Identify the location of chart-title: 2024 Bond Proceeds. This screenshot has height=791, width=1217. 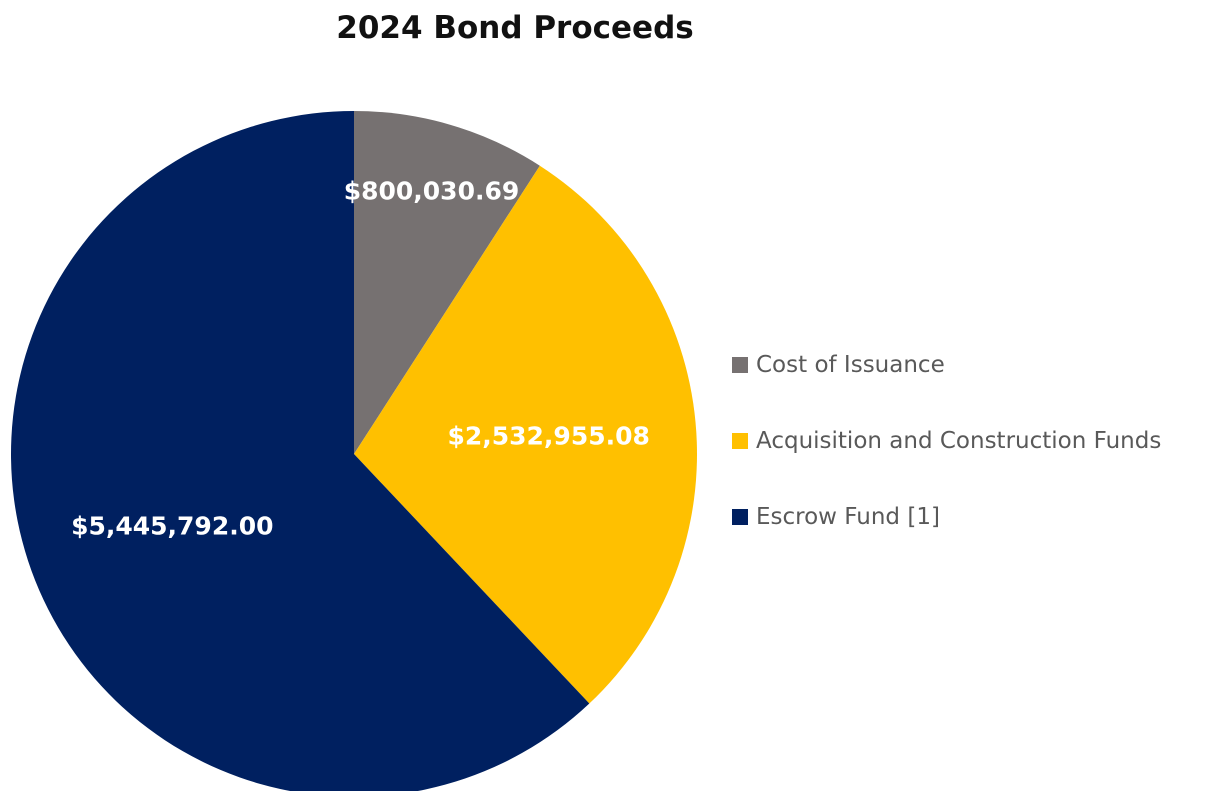
(515, 28).